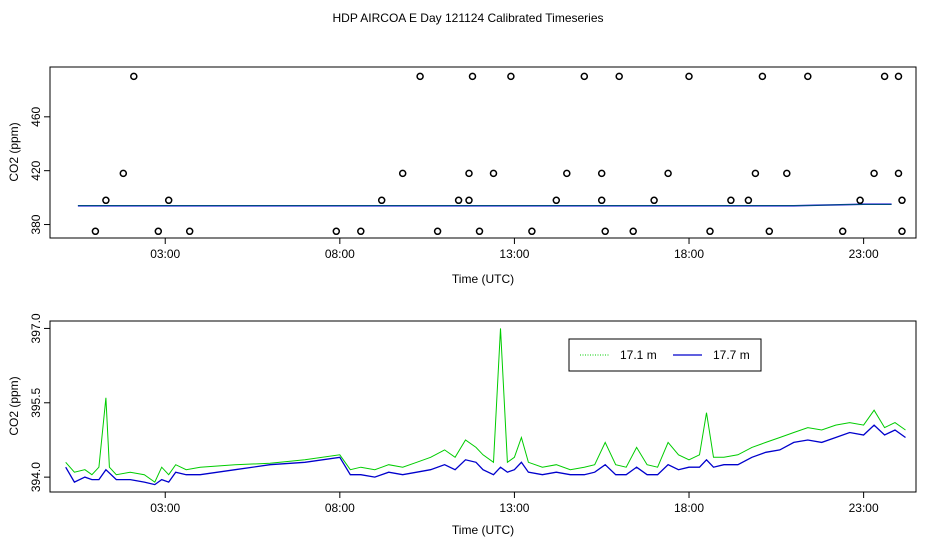 This screenshot has height=540, width=936. What do you see at coordinates (36, 328) in the screenshot?
I see `y-tick-label: 397.0` at bounding box center [36, 328].